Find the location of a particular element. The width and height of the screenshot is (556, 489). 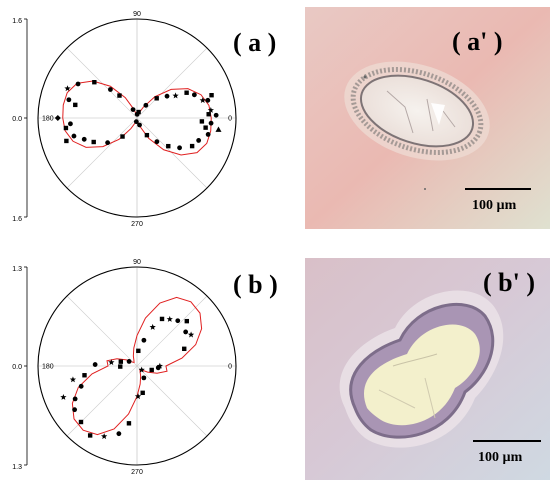

radial-tick-label-bottom: 1.6 is located at coordinates (17, 219).